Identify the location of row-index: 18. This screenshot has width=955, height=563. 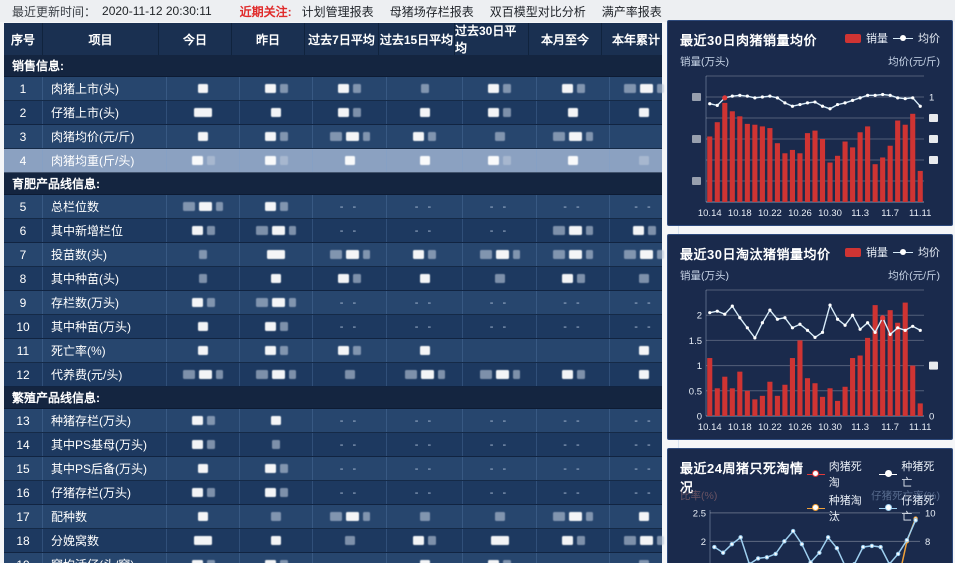
(23, 540).